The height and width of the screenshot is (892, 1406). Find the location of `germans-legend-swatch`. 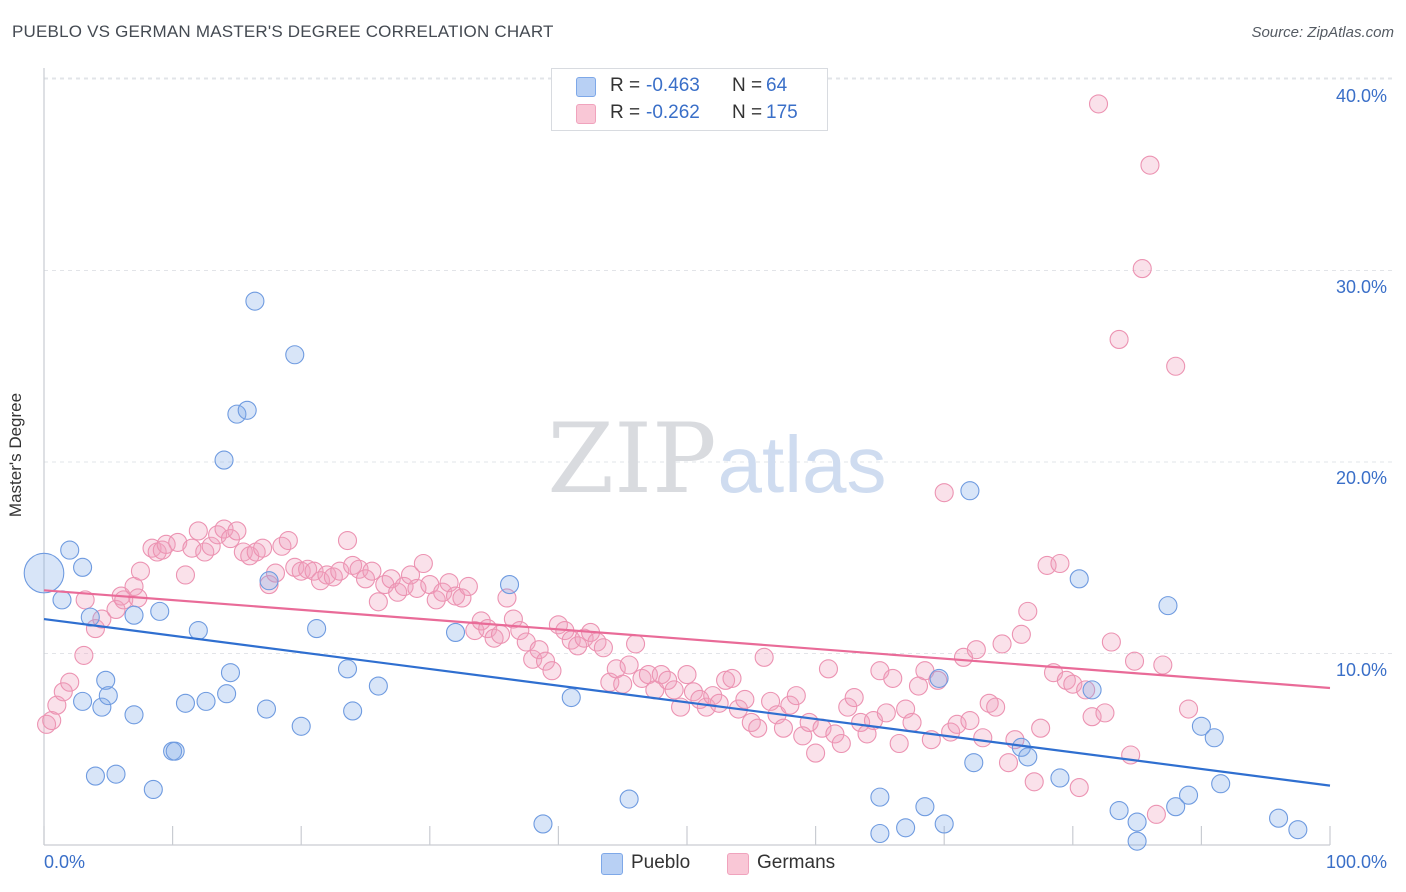

germans-legend-swatch is located at coordinates (738, 864).